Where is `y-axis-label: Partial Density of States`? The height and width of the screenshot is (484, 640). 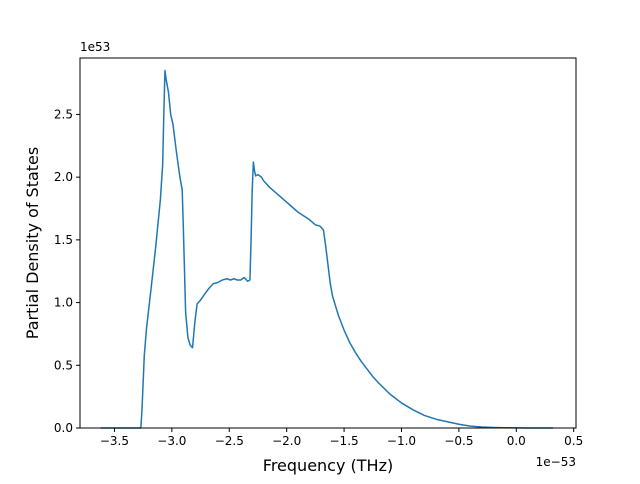
y-axis-label: Partial Density of States is located at coordinates (32, 243).